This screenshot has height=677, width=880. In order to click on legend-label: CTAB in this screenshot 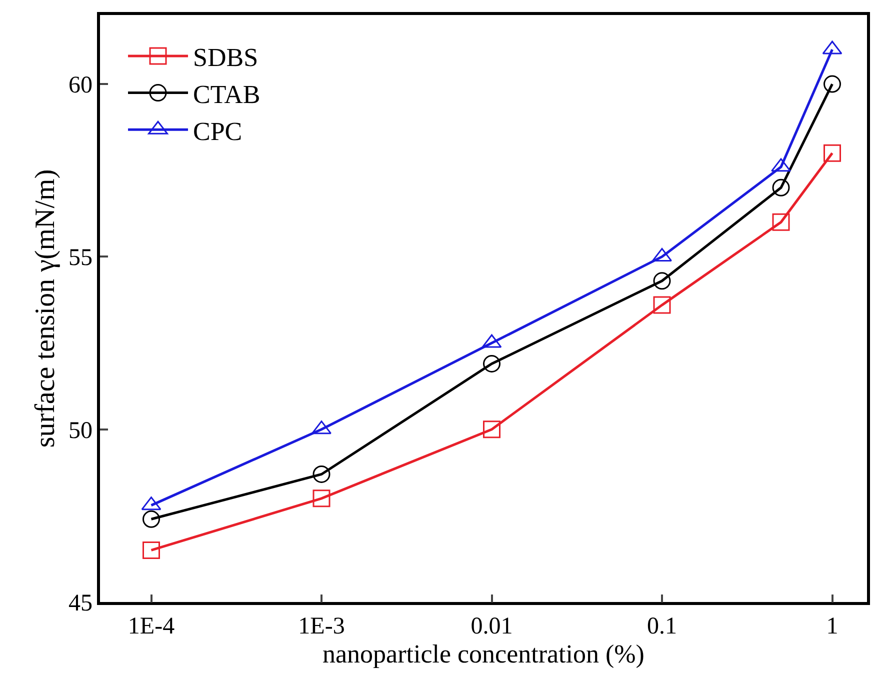, I will do `click(226, 94)`.